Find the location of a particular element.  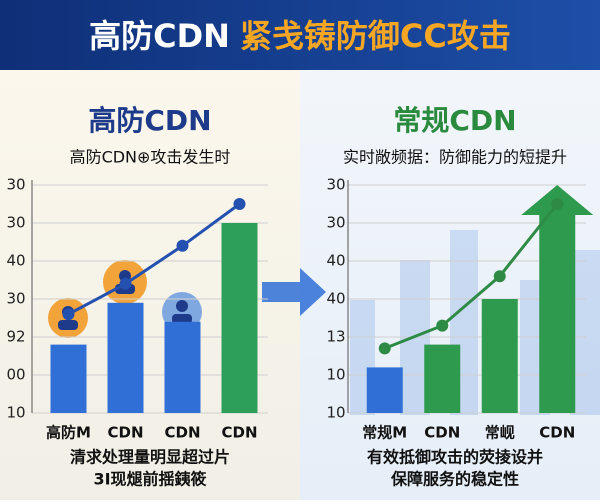

x-tick-label: 常岘 is located at coordinates (500, 433).